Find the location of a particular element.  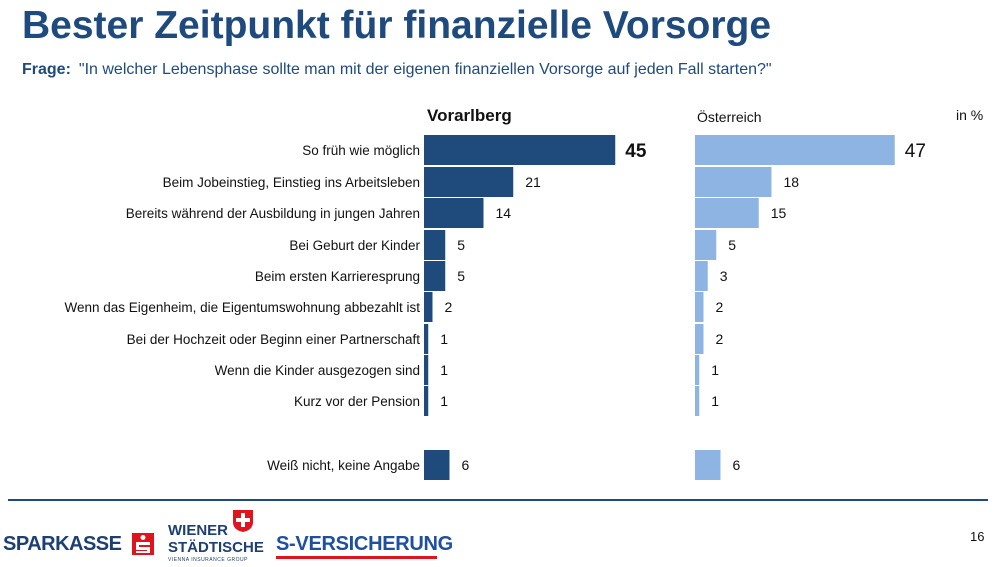

value-label-oesterreich: 47 is located at coordinates (915, 151).